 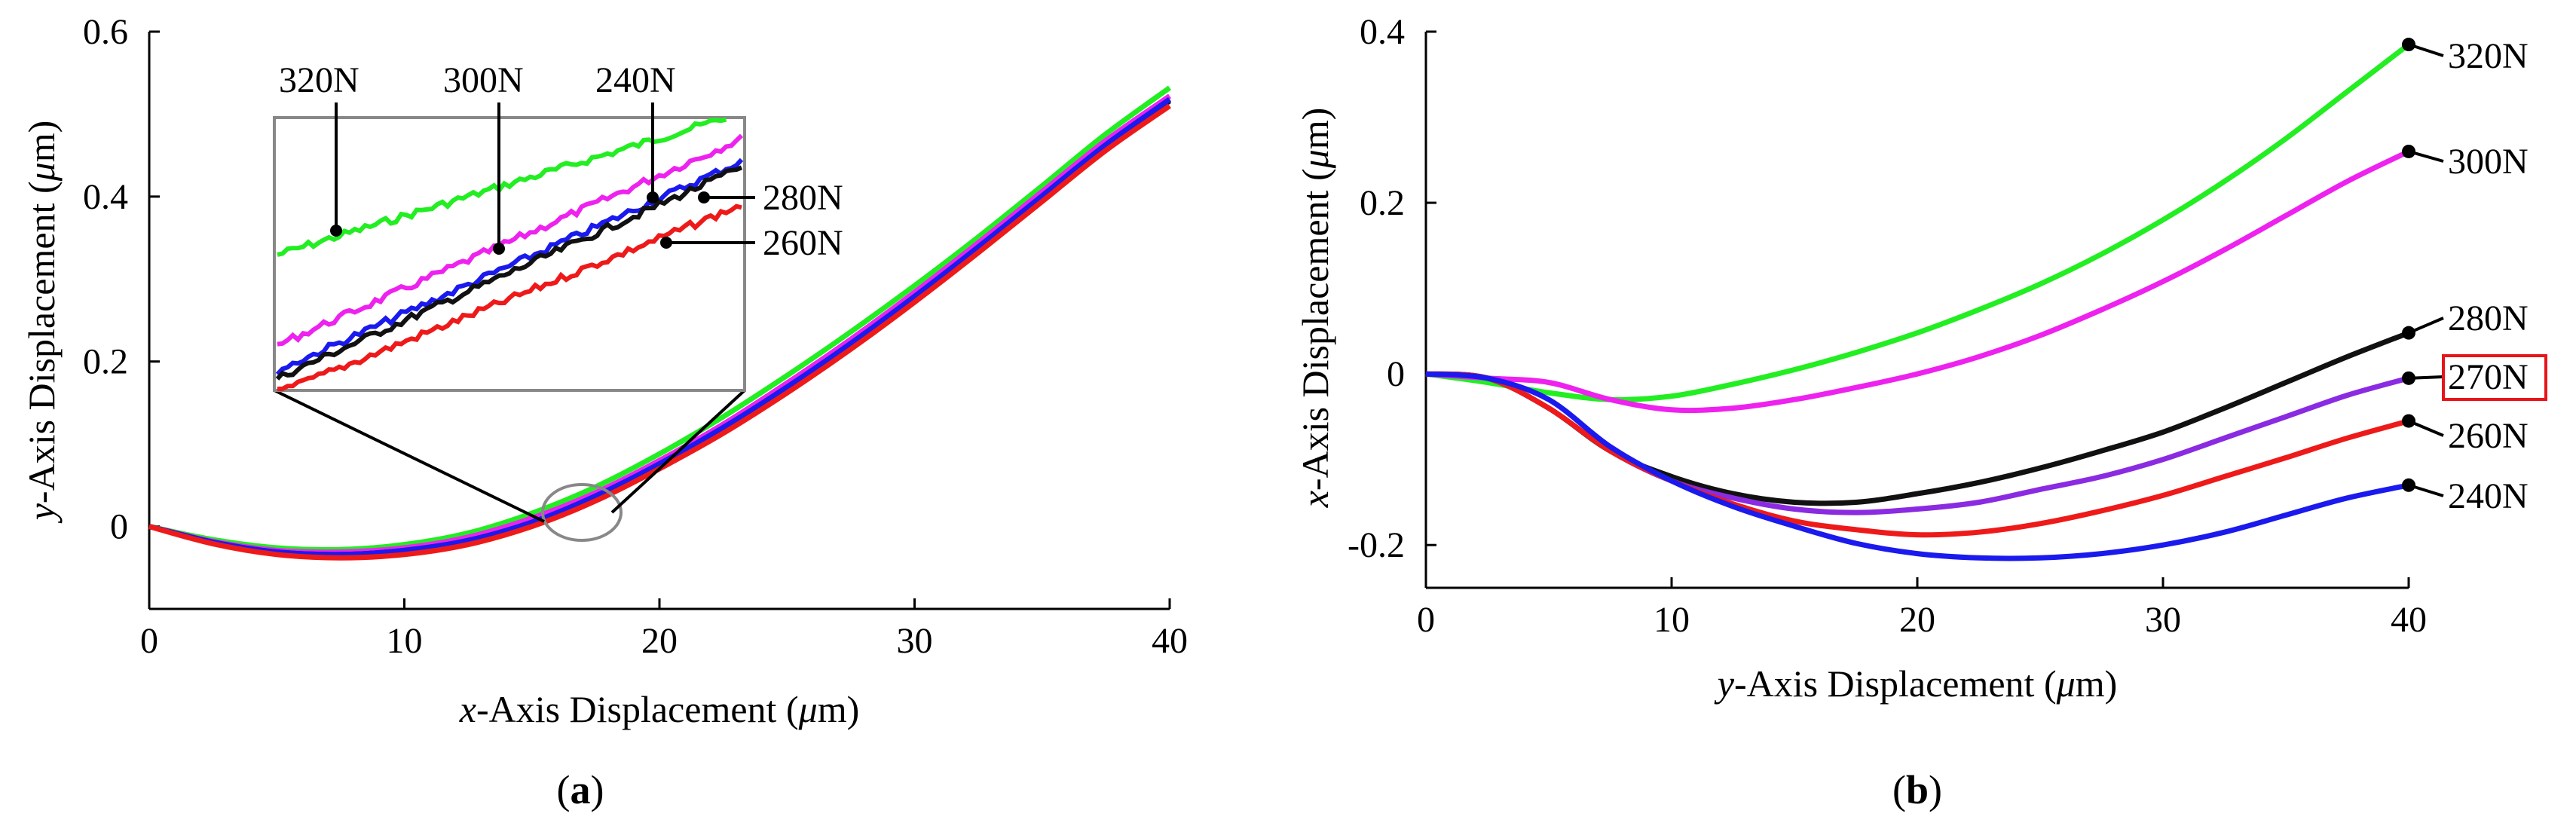 I want to click on series-line-300N, so click(x=1917, y=281).